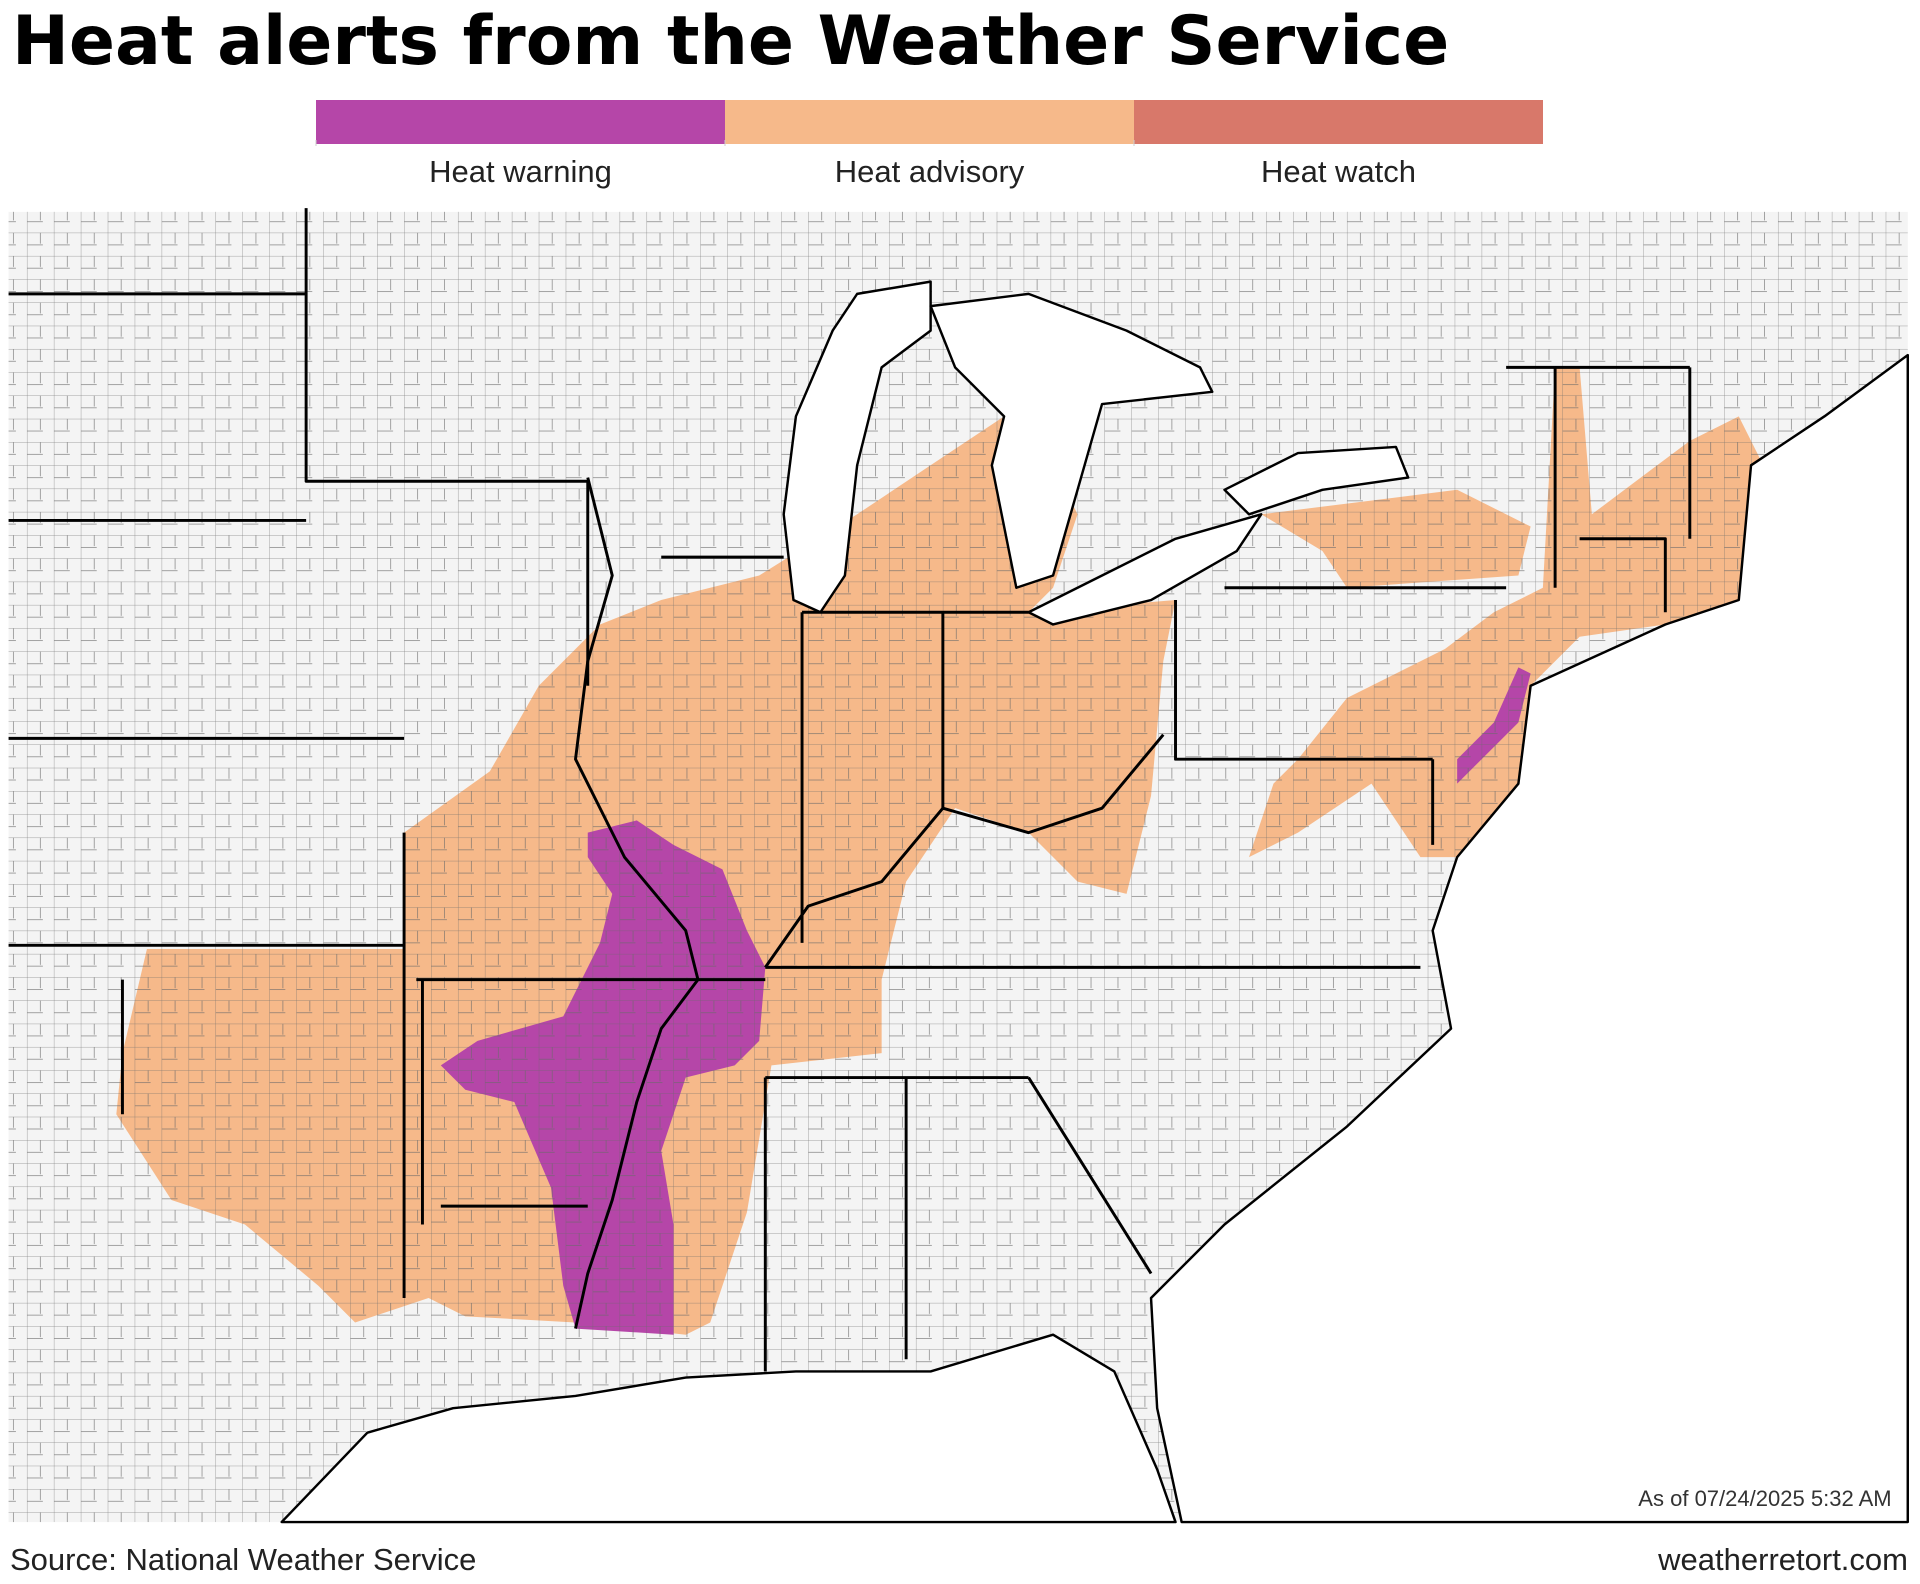 Image resolution: width=1920 pixels, height=1584 pixels. What do you see at coordinates (1071, 440) in the screenshot?
I see `lake-huron` at bounding box center [1071, 440].